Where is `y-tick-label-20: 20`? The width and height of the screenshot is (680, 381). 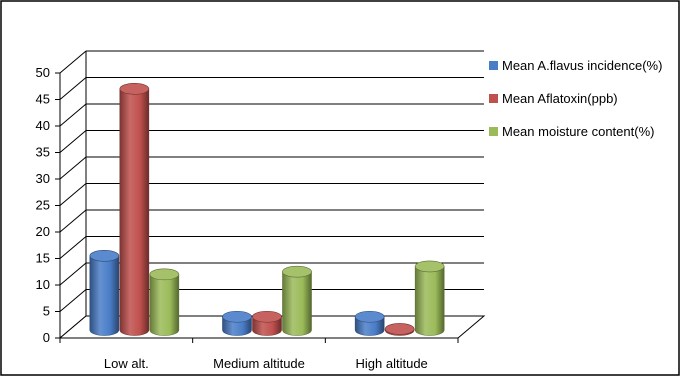
y-tick-label-20: 20 is located at coordinates (43, 231).